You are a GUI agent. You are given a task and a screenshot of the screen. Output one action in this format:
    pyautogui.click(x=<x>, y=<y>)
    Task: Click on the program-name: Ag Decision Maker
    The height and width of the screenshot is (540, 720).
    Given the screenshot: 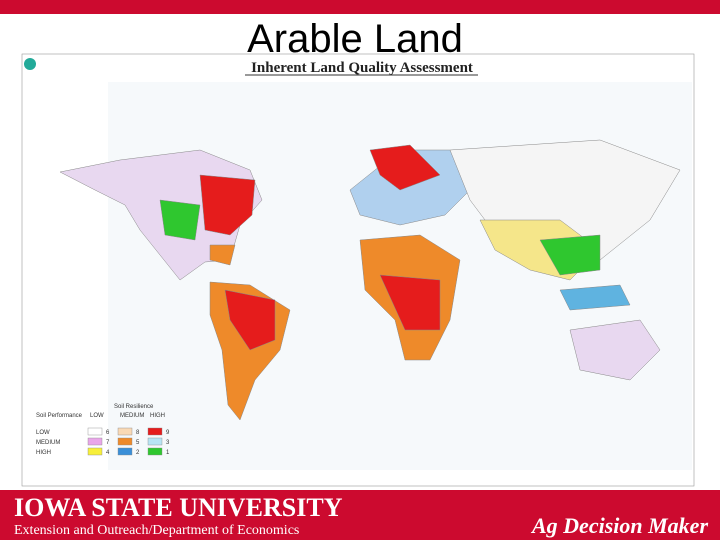 What is the action you would take?
    pyautogui.click(x=619, y=525)
    